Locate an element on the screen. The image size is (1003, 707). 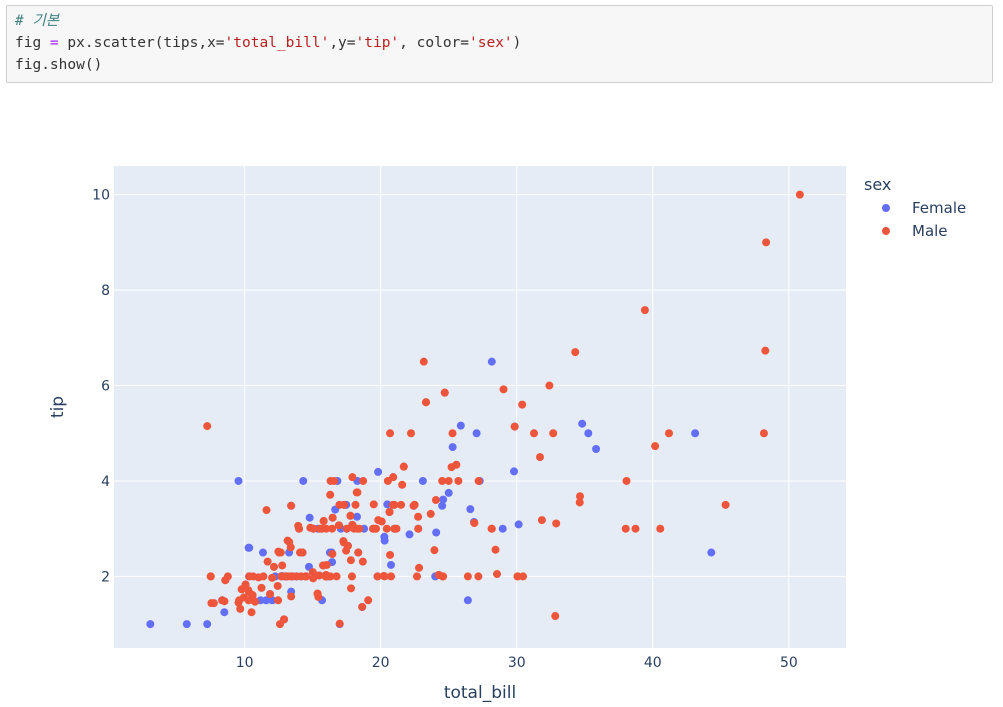
legend: sex Female Male is located at coordinates (915, 207).